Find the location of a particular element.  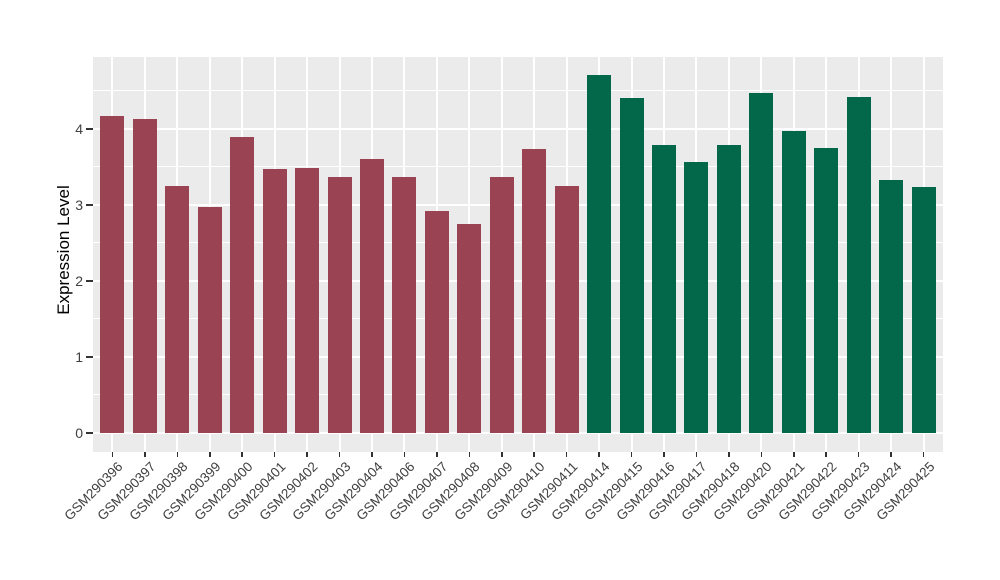

bar-GSM290421 is located at coordinates (793, 281).